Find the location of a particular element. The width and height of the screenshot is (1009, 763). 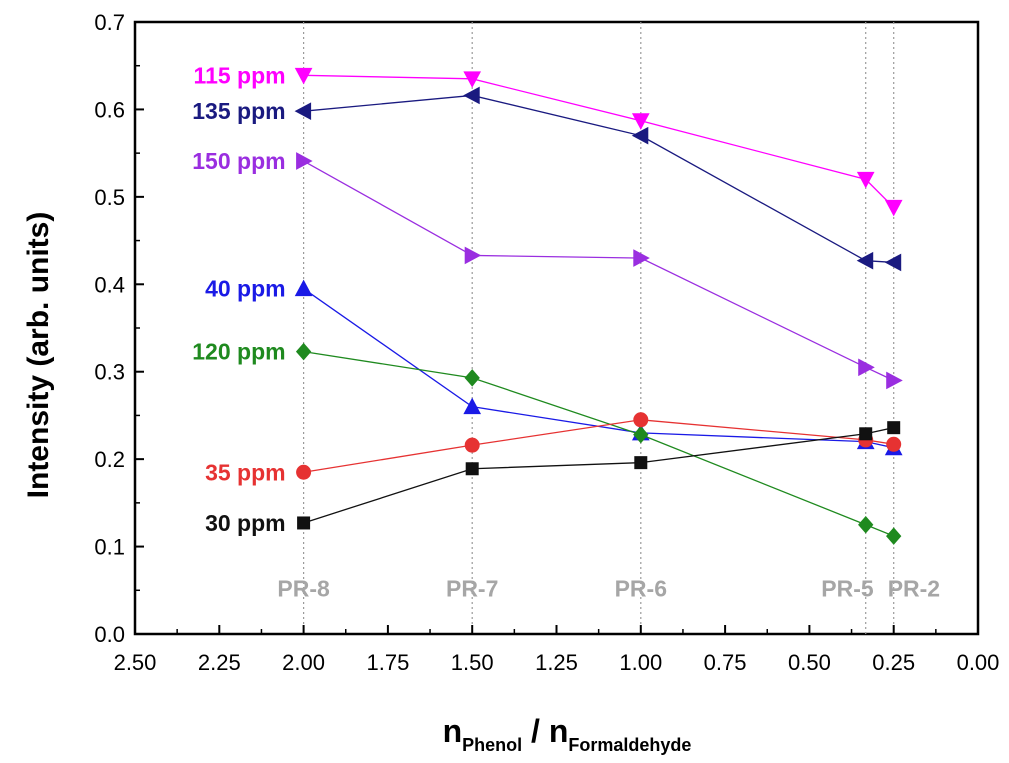

series-label: 135 ppm is located at coordinates (238, 111).